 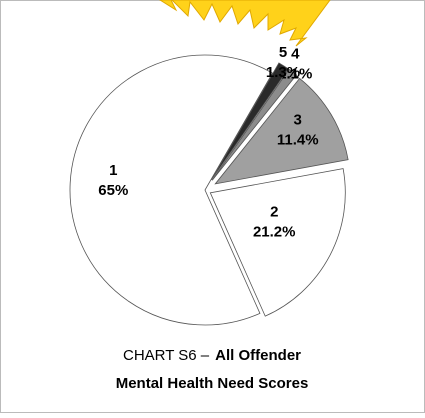 What do you see at coordinates (258, 355) in the screenshot?
I see `caption-title: All Offender` at bounding box center [258, 355].